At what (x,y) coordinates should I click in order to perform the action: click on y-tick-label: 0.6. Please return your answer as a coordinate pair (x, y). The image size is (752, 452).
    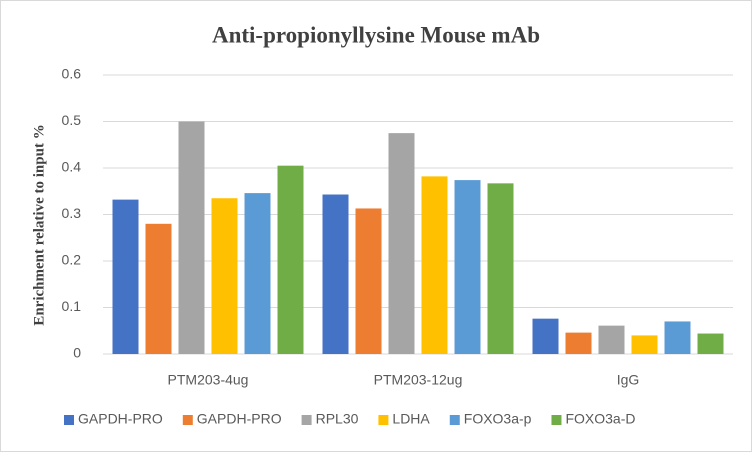
    Looking at the image, I should click on (72, 74).